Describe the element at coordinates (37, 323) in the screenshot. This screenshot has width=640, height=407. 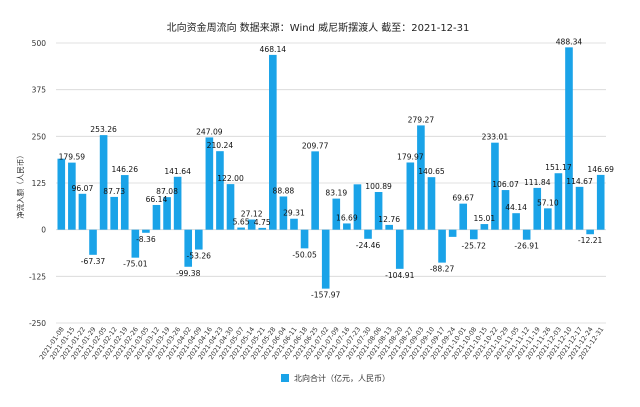
I see `y-tick-label: -250` at that location.